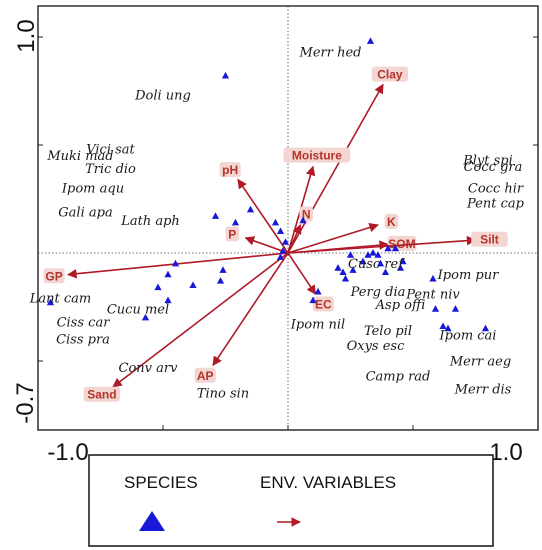 This screenshot has height=550, width=542. I want to click on env-label-bg-k, so click(391, 221).